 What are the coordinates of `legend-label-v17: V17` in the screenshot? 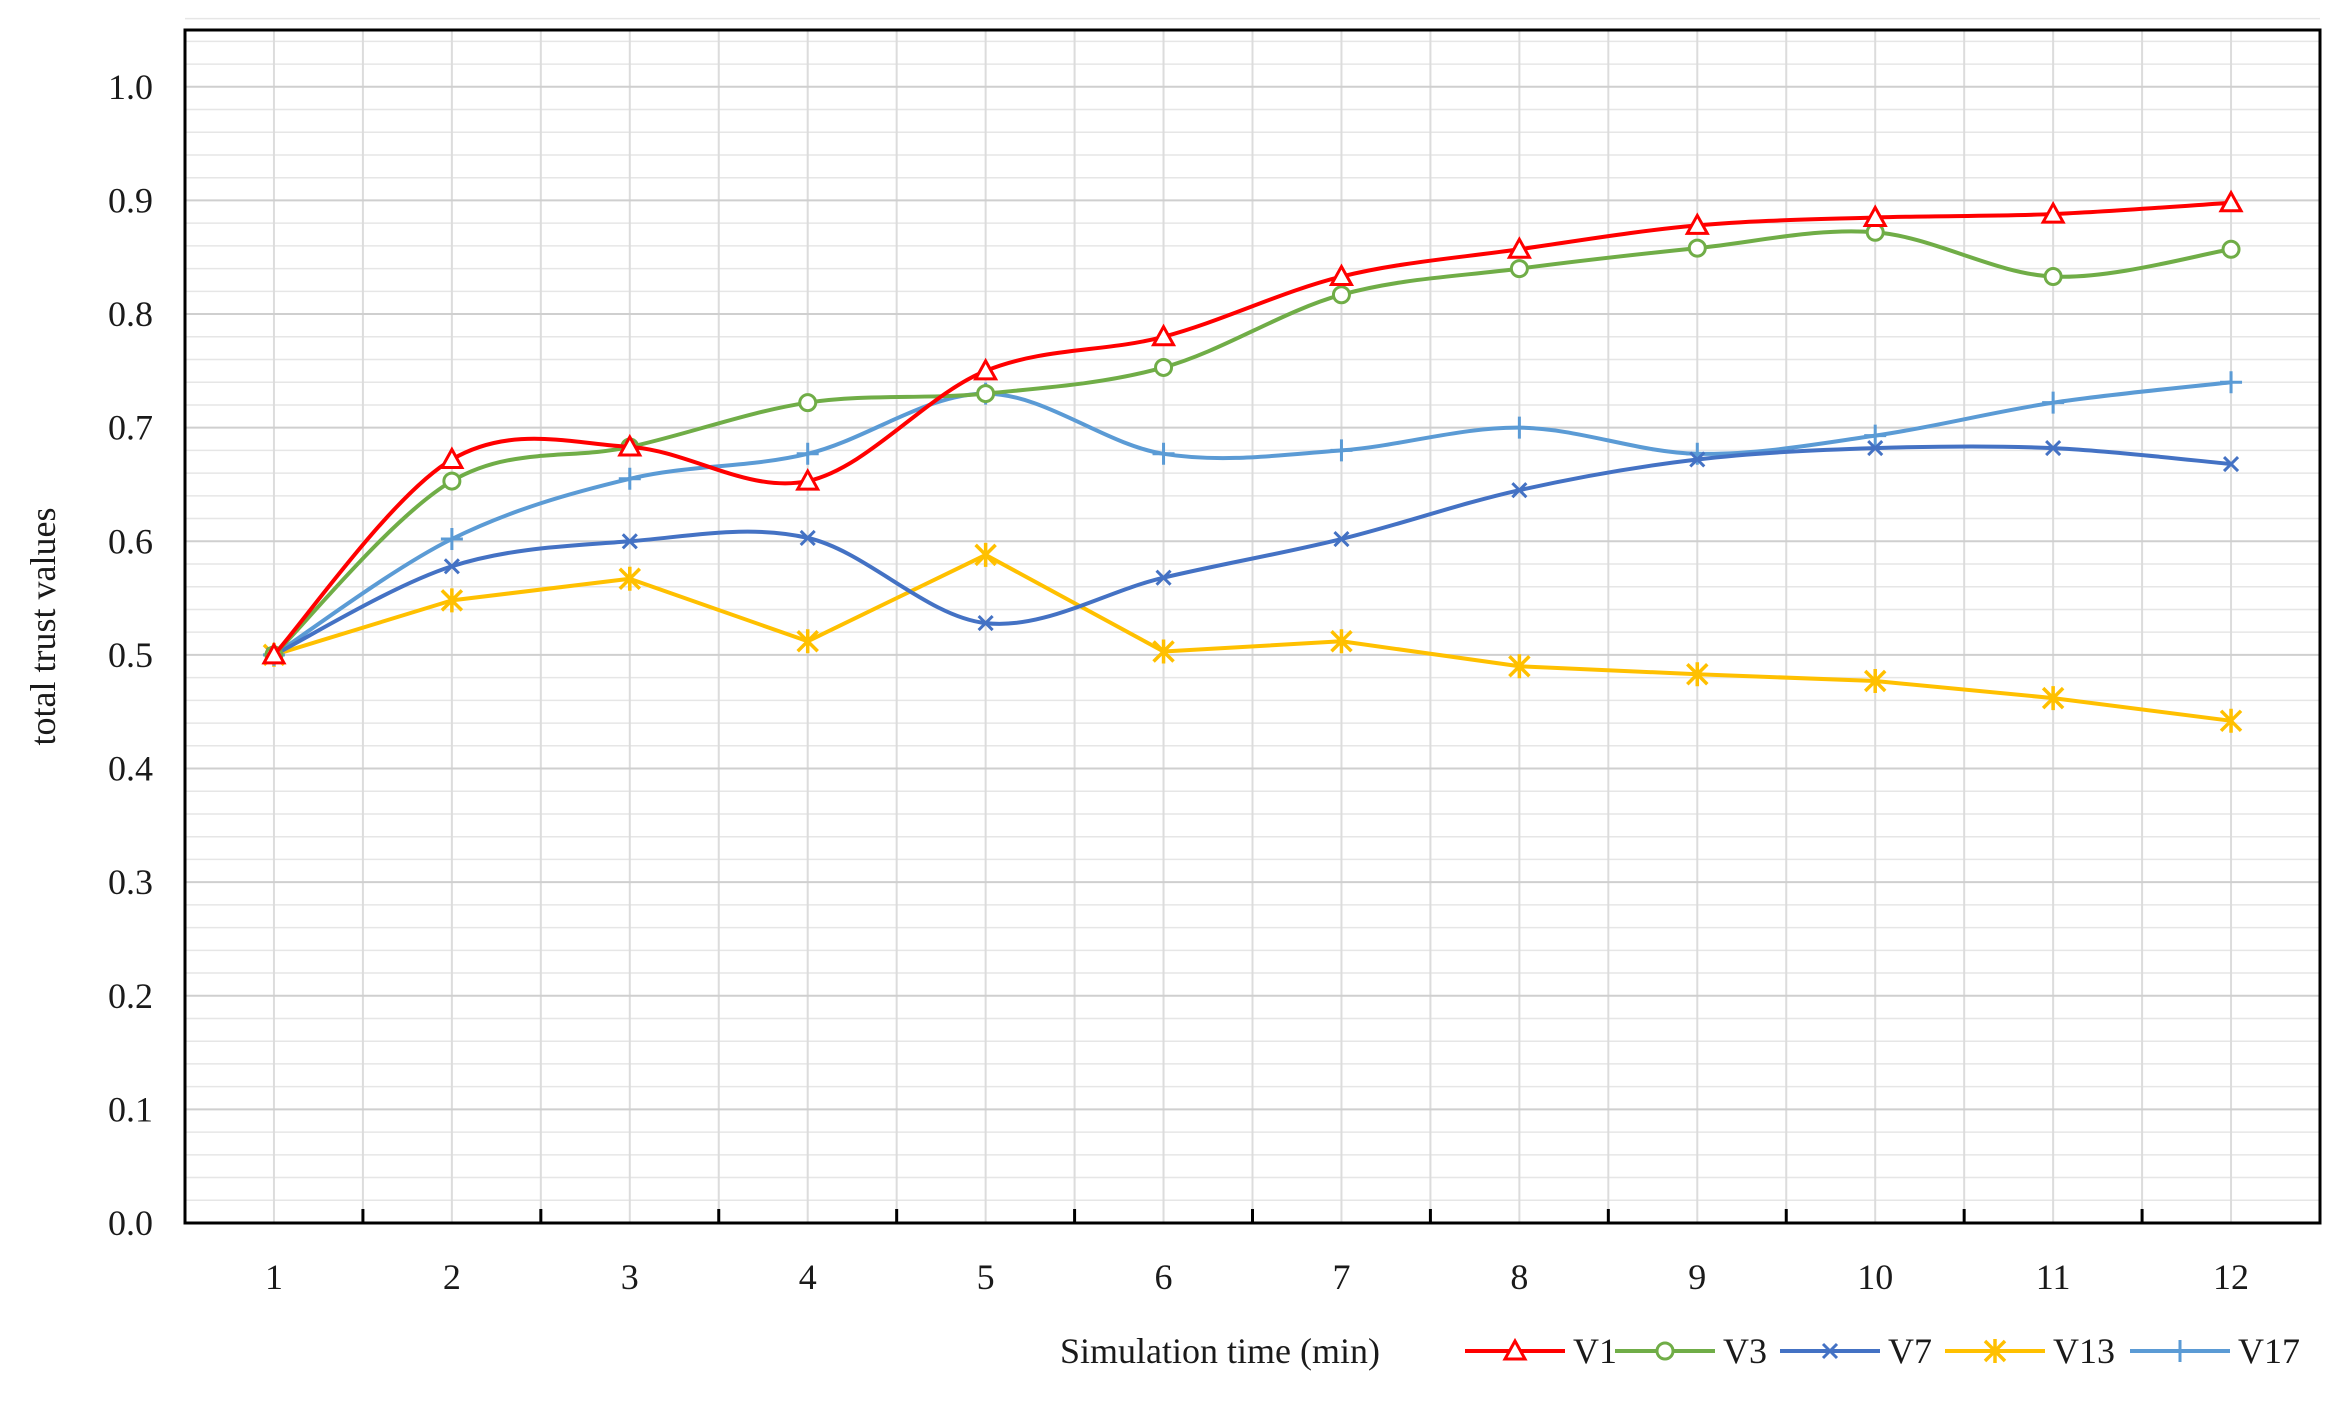 It's located at (2269, 1351).